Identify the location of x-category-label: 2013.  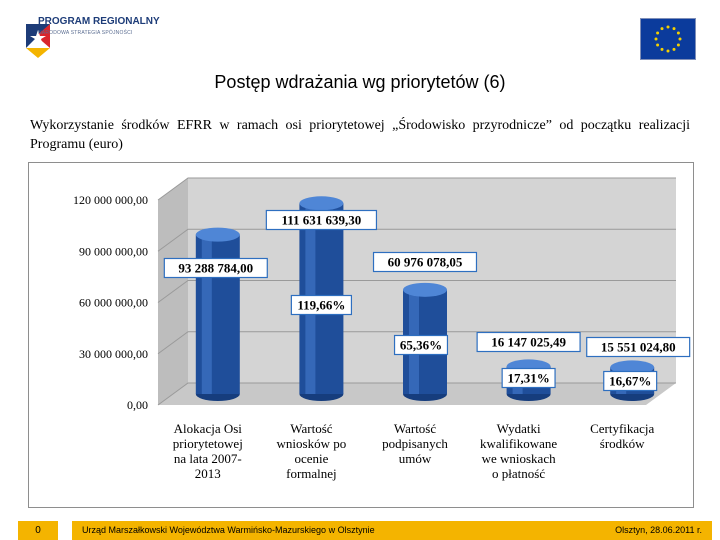
(208, 473).